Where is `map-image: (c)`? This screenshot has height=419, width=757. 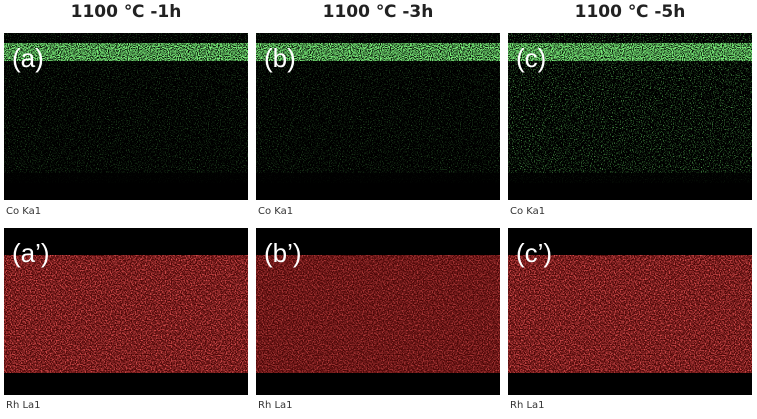
map-image: (c) is located at coordinates (630, 116).